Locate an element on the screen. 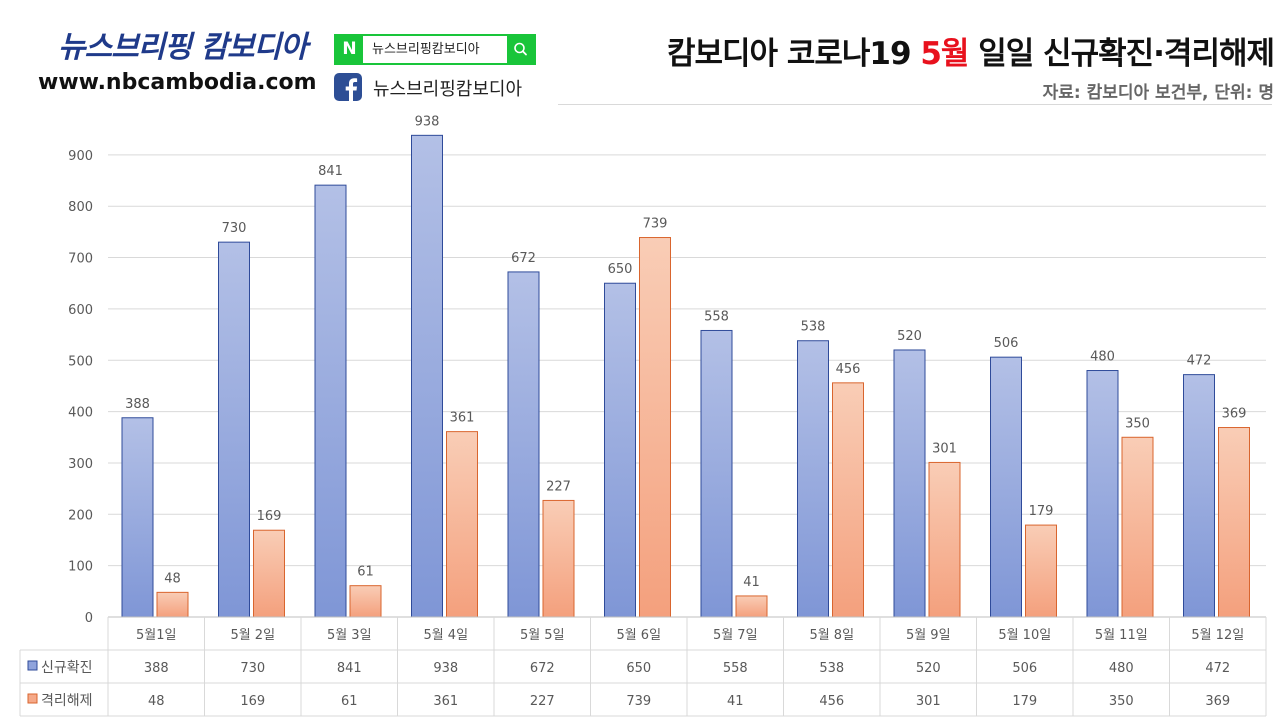 This screenshot has height=720, width=1280. data-label-confirmed: 388 is located at coordinates (137, 404).